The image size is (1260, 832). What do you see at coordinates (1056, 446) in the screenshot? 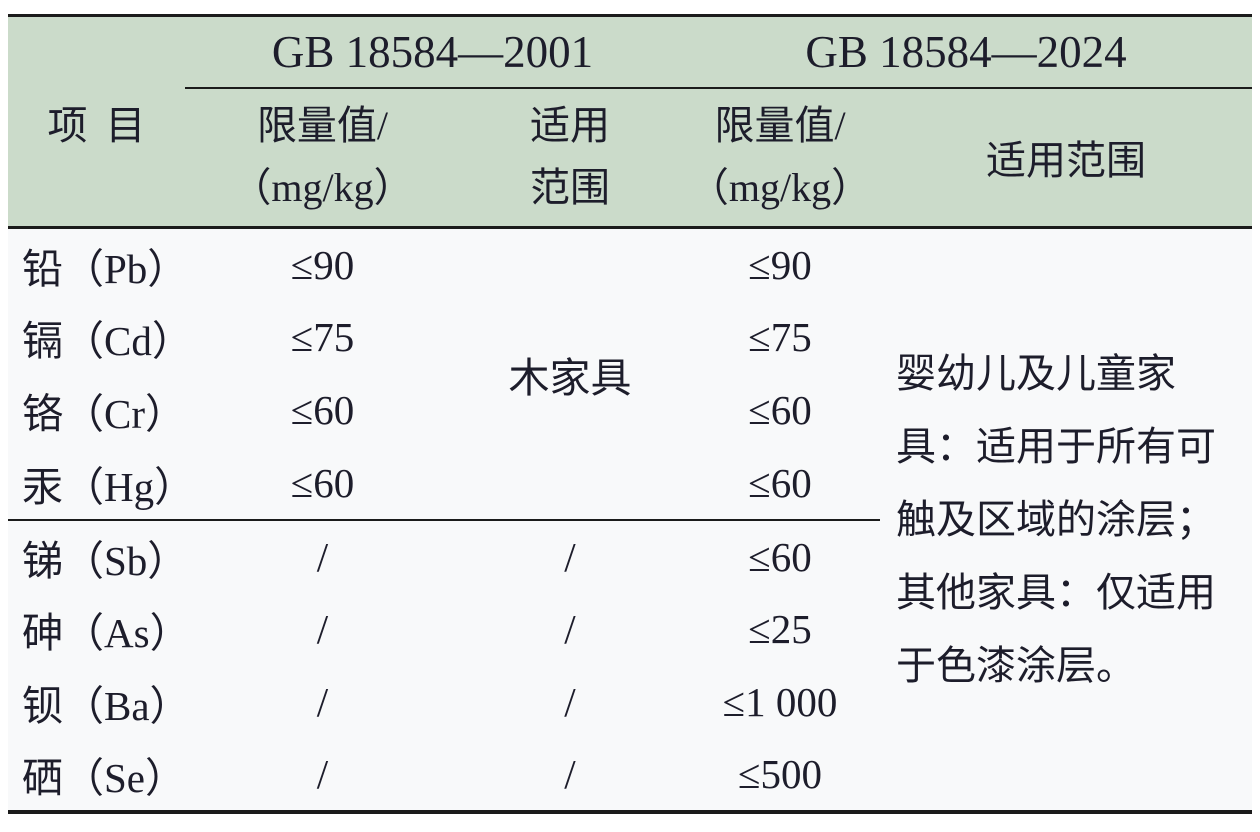
I see `scope-2024-line: 具：适用于所有可` at bounding box center [1056, 446].